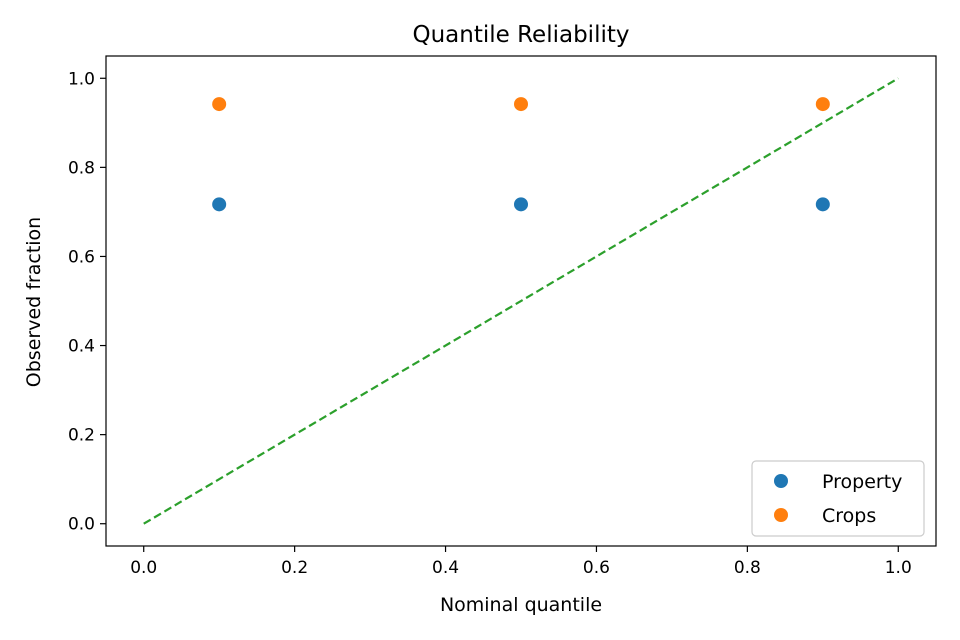  What do you see at coordinates (81, 525) in the screenshot?
I see `y-tick-label: 0.0` at bounding box center [81, 525].